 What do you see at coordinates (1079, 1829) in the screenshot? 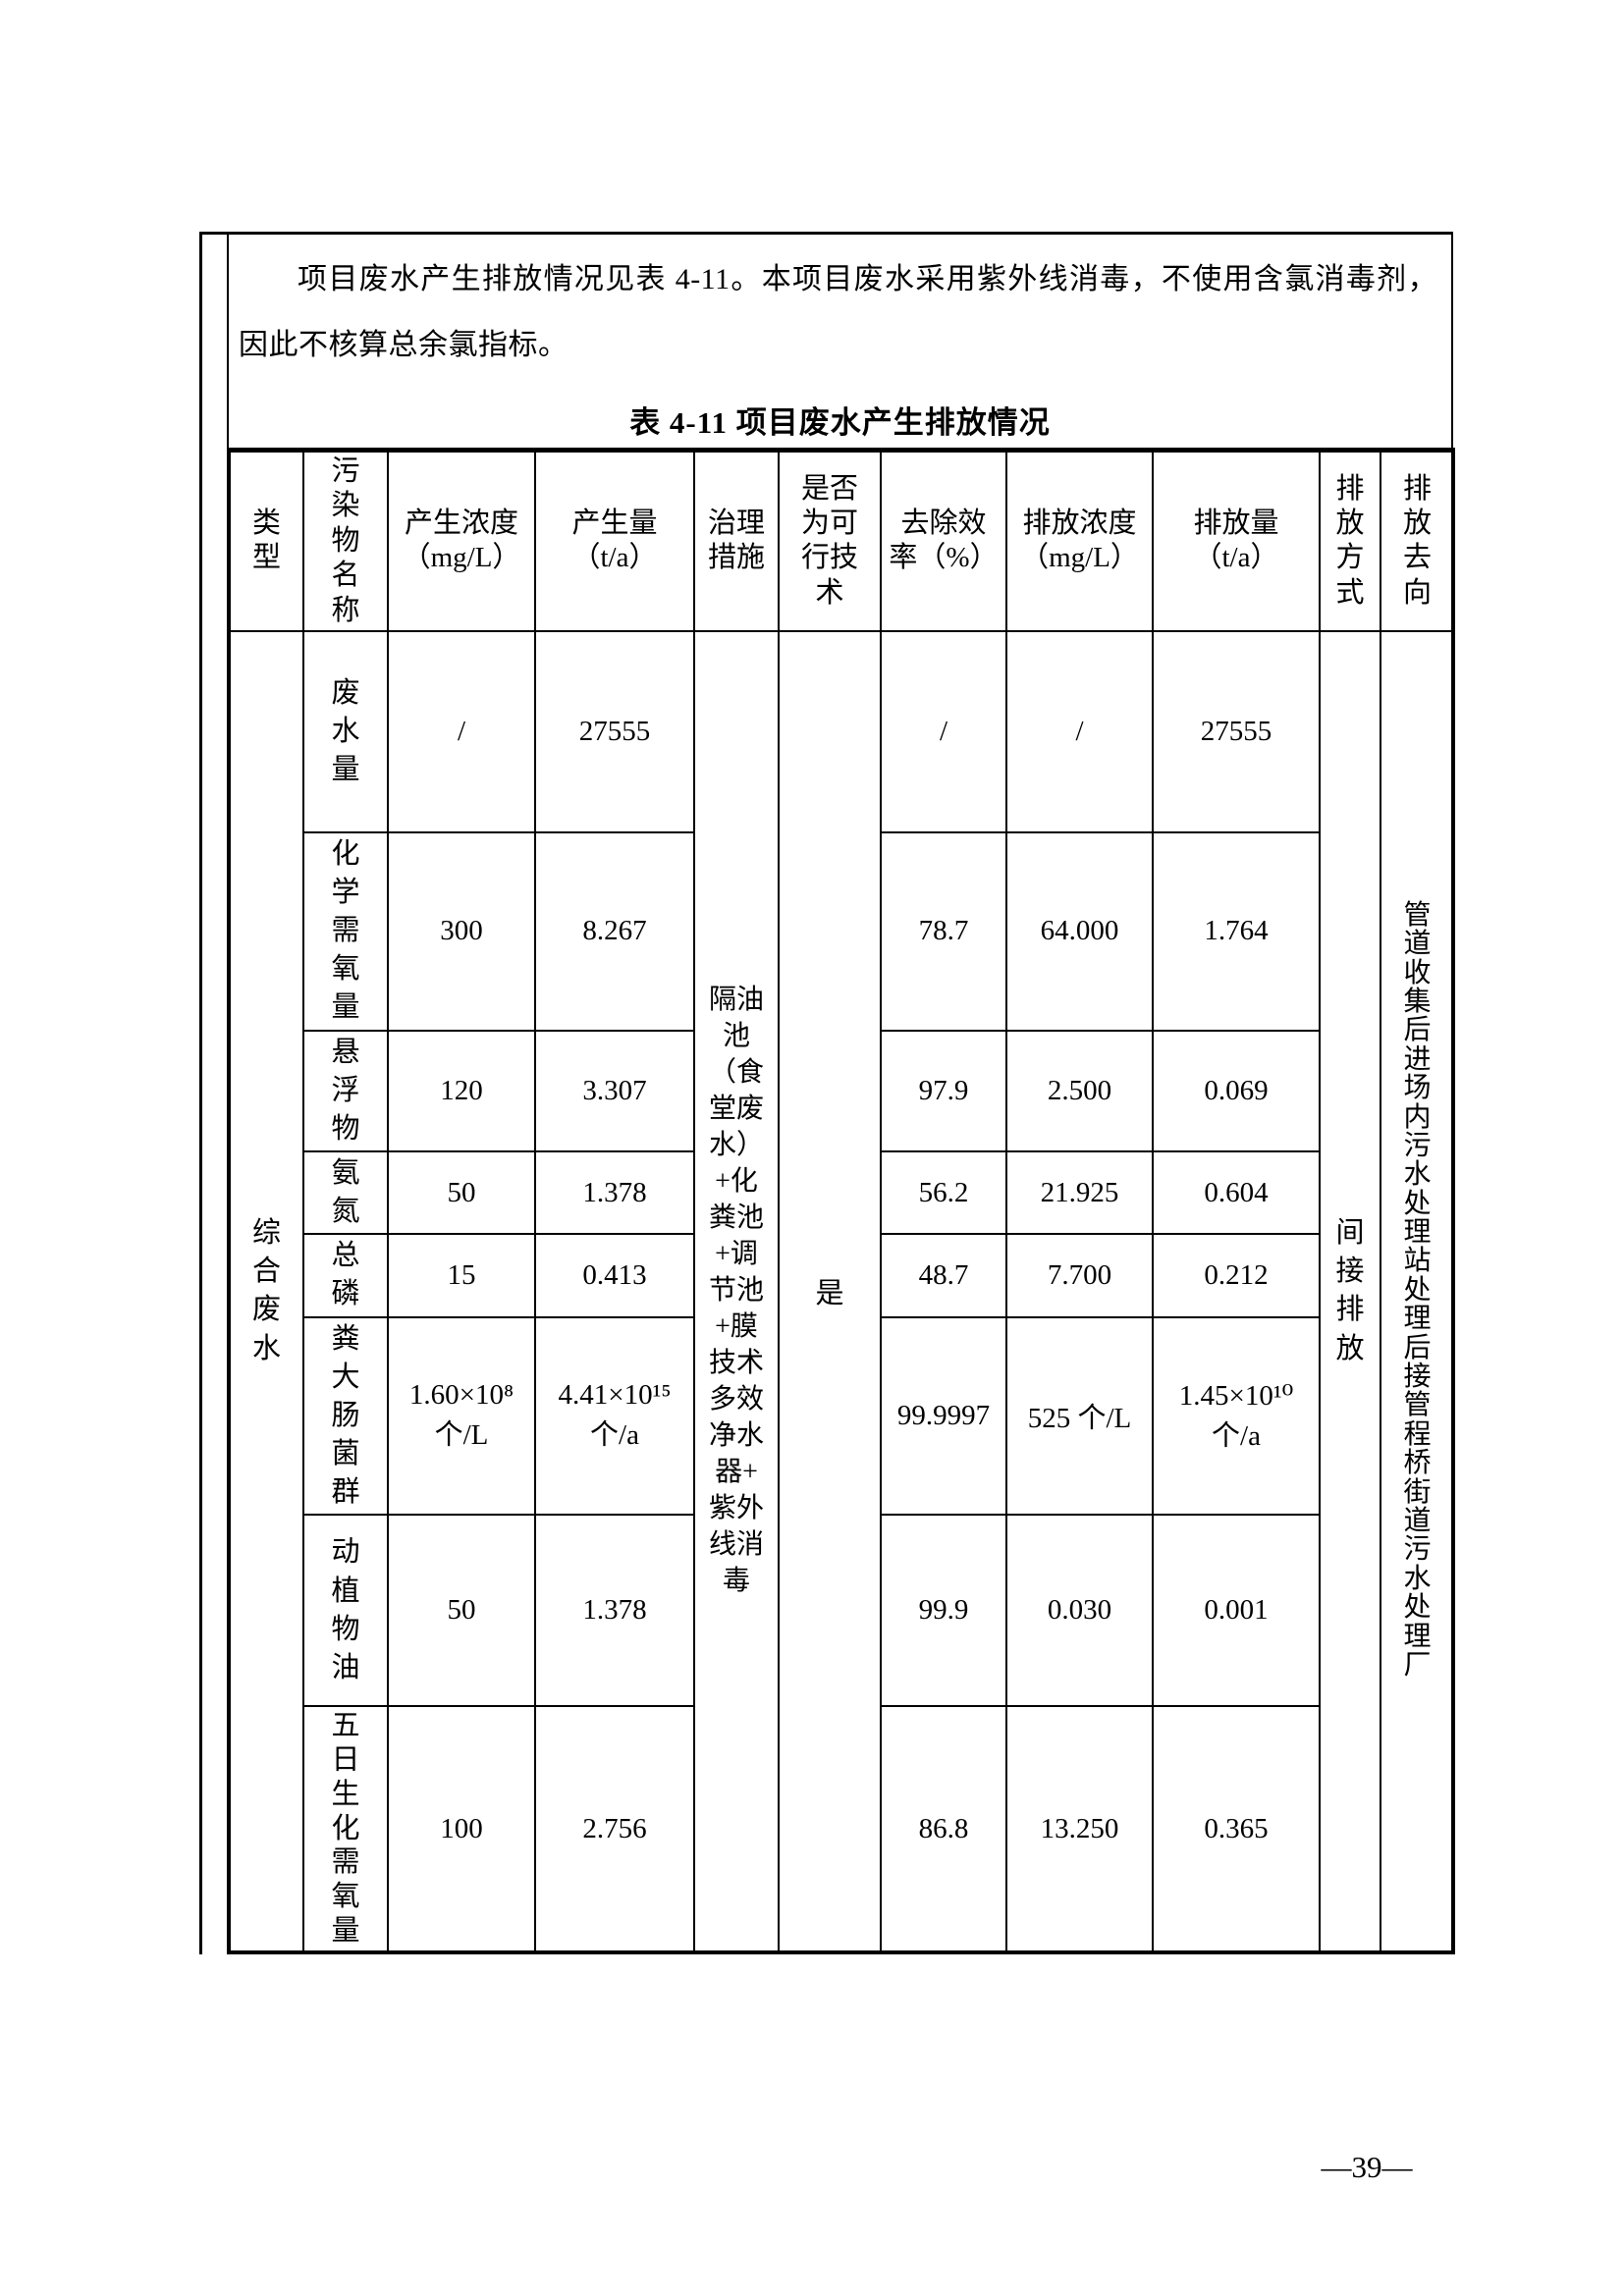
I see `cell-emis-conc: 13.250` at bounding box center [1079, 1829].